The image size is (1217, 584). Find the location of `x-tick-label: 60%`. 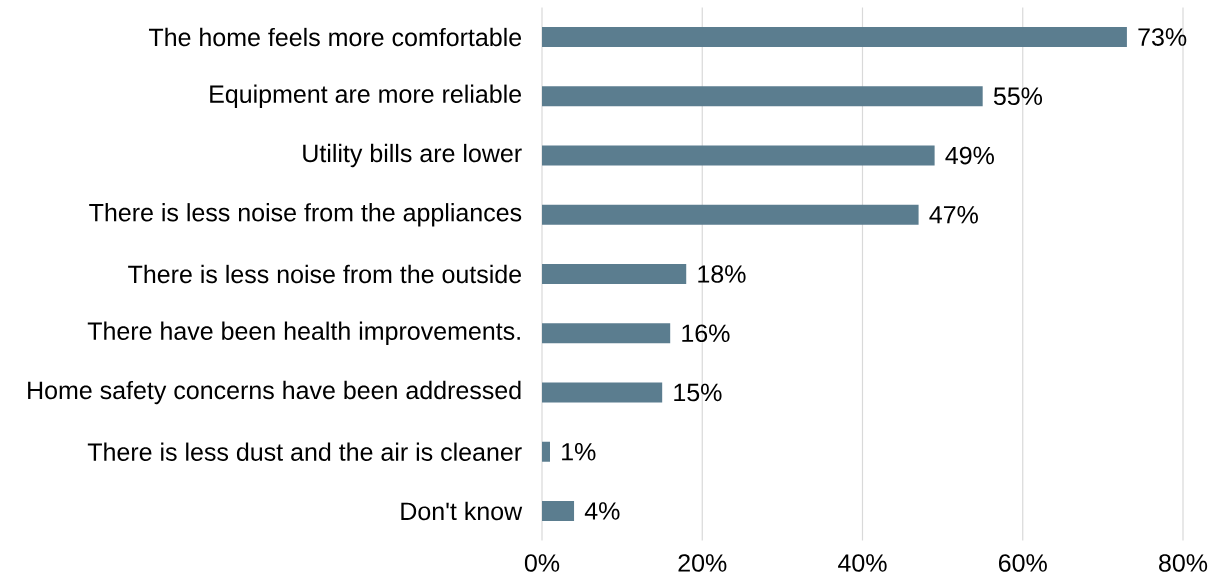

x-tick-label: 60% is located at coordinates (1023, 563).